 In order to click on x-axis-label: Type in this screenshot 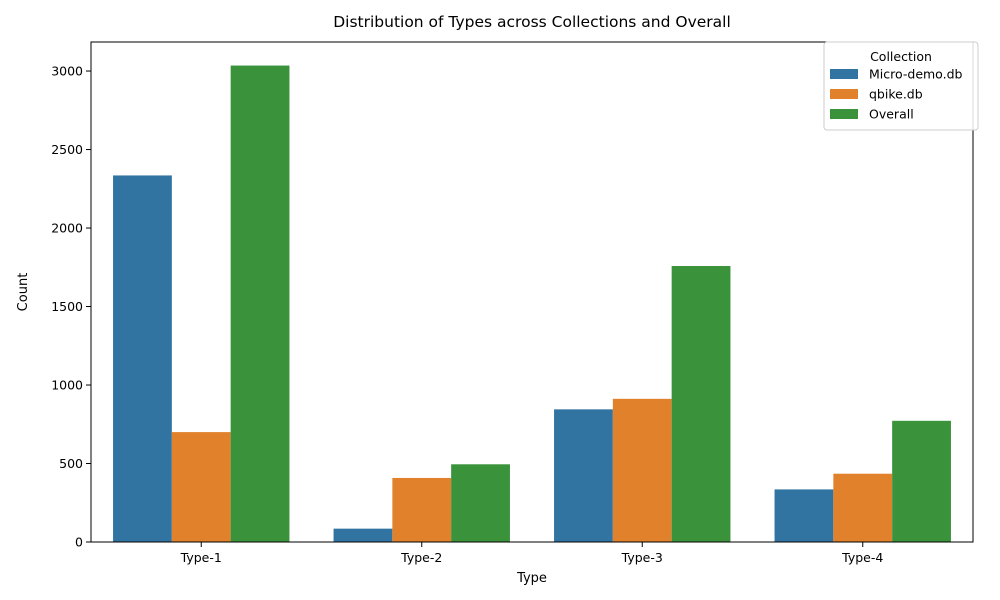, I will do `click(531, 578)`.